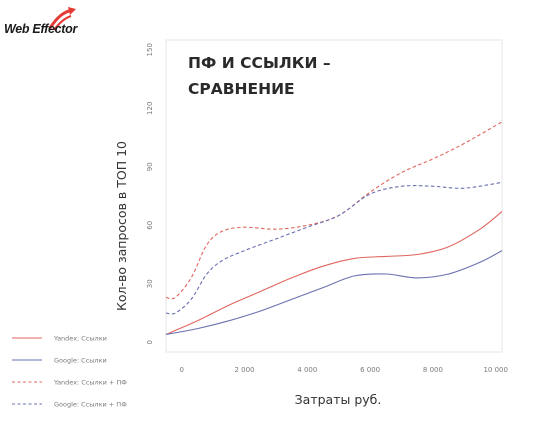 The image size is (543, 428). What do you see at coordinates (370, 370) in the screenshot?
I see `x-tick-label: 6 000` at bounding box center [370, 370].